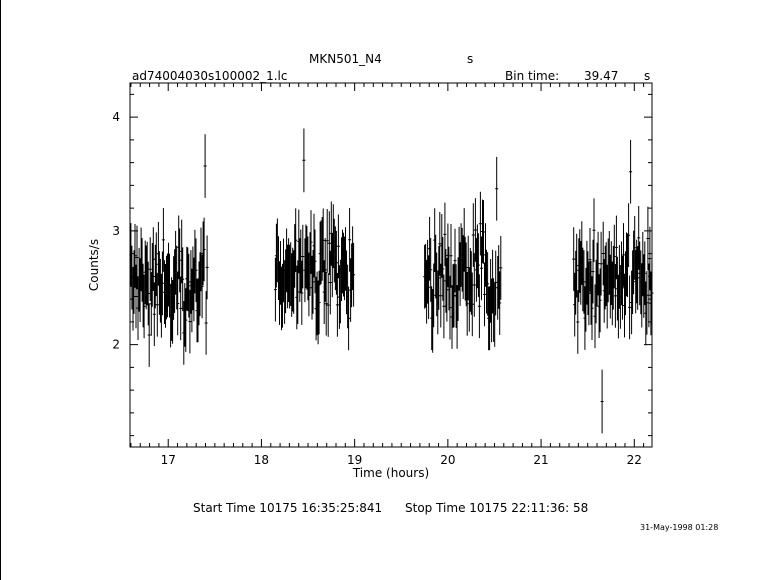  What do you see at coordinates (116, 117) in the screenshot?
I see `y-tick-label: 4` at bounding box center [116, 117].